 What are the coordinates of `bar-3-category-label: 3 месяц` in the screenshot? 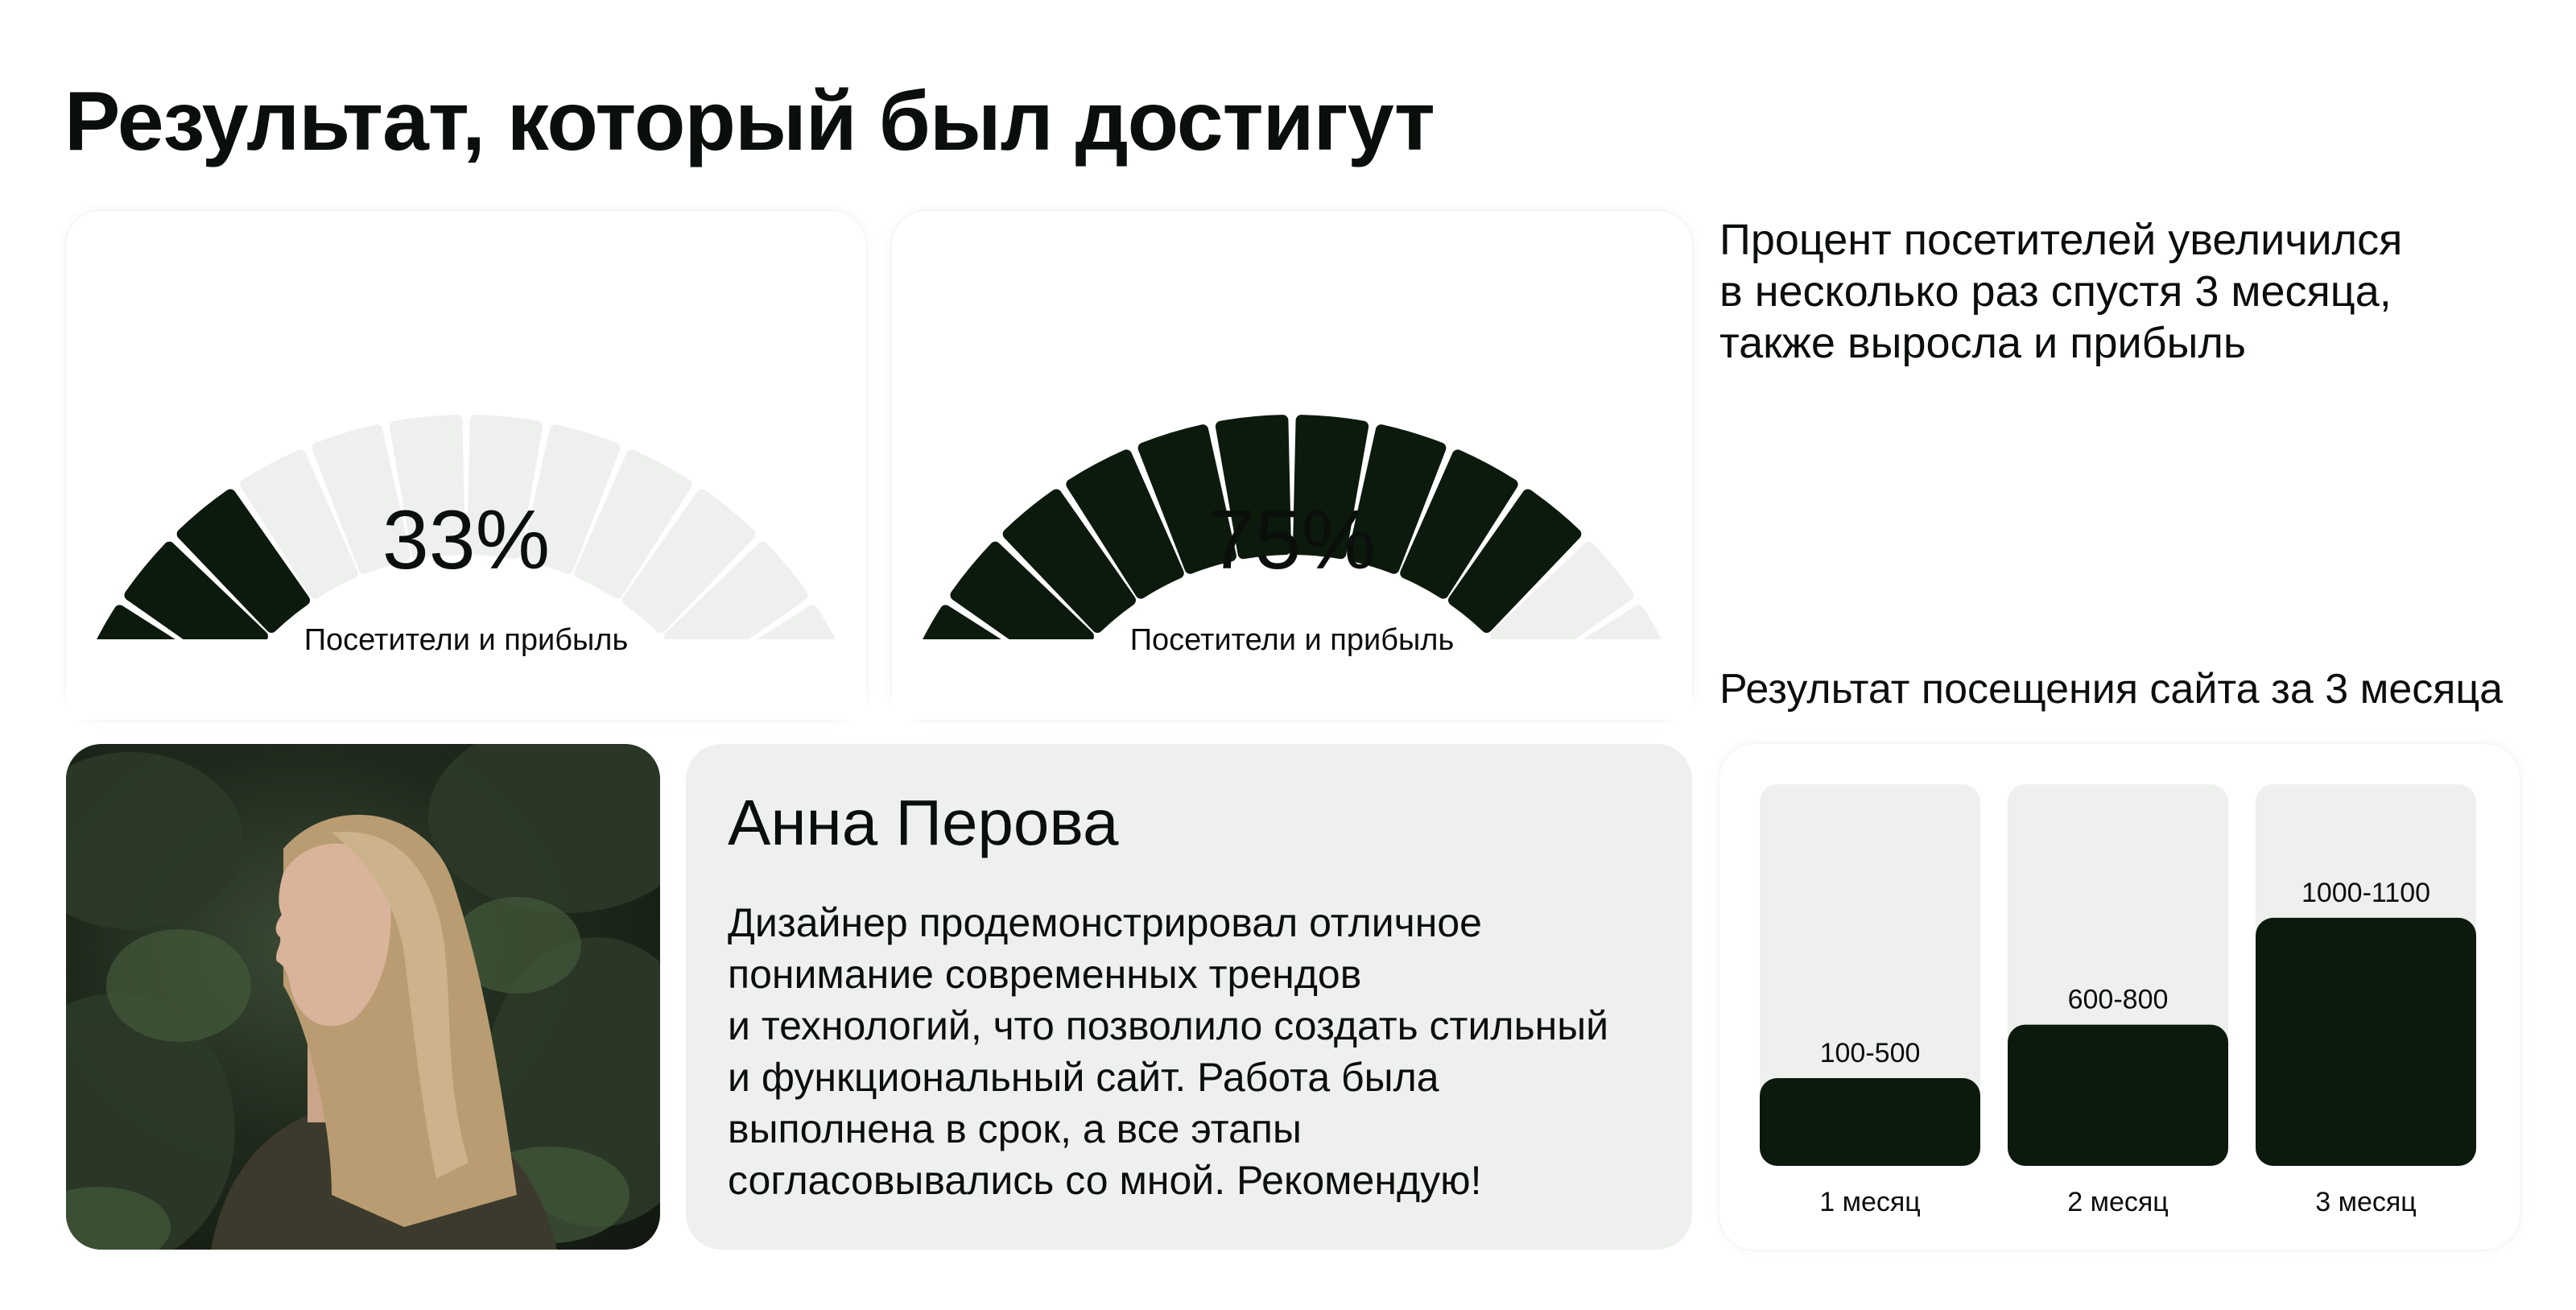 It's located at (2366, 1202).